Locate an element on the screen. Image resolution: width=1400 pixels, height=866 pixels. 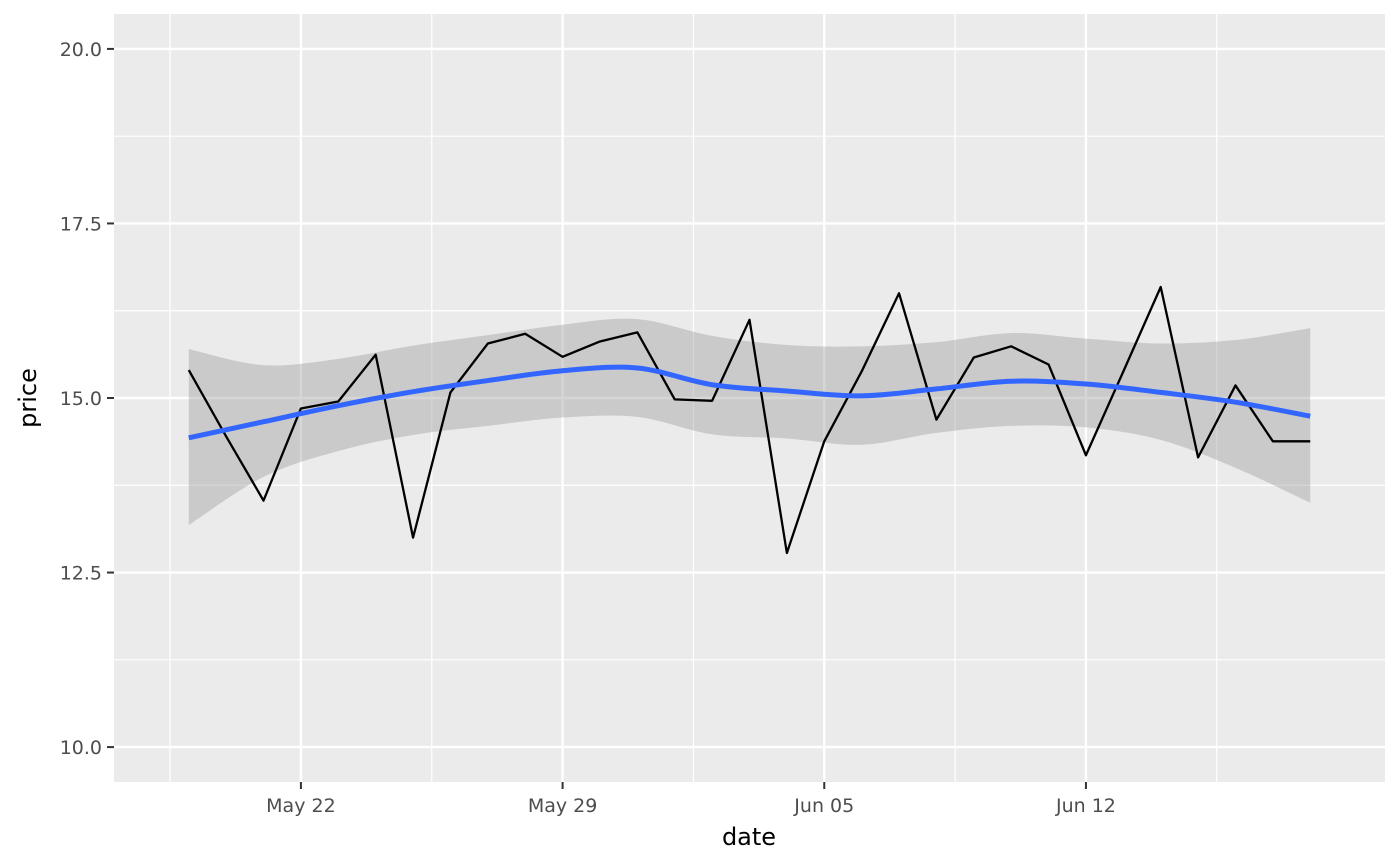
x-tick-label: May 22 is located at coordinates (301, 806).